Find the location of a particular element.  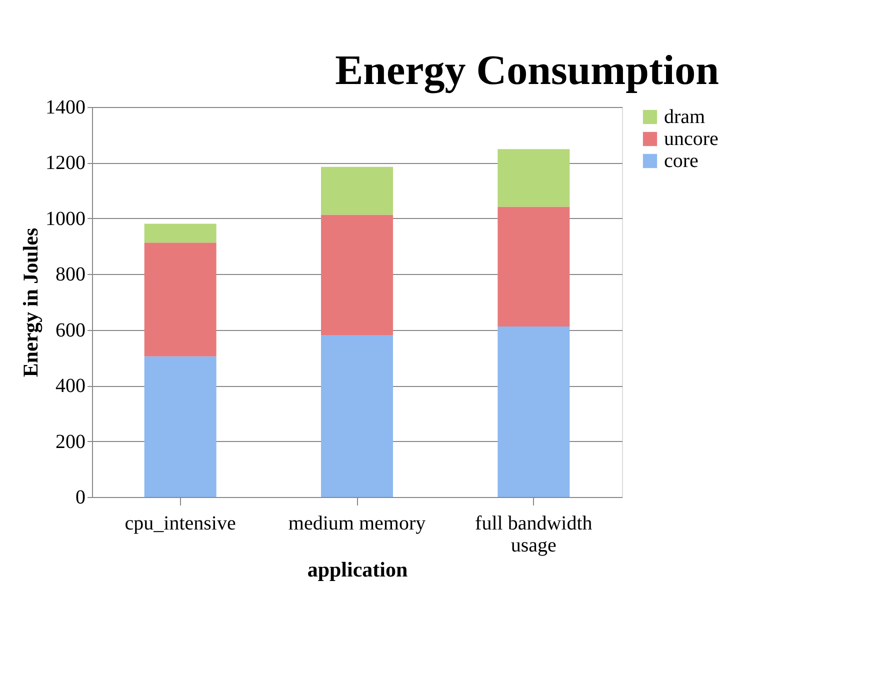

legend-label: uncore is located at coordinates (691, 139).